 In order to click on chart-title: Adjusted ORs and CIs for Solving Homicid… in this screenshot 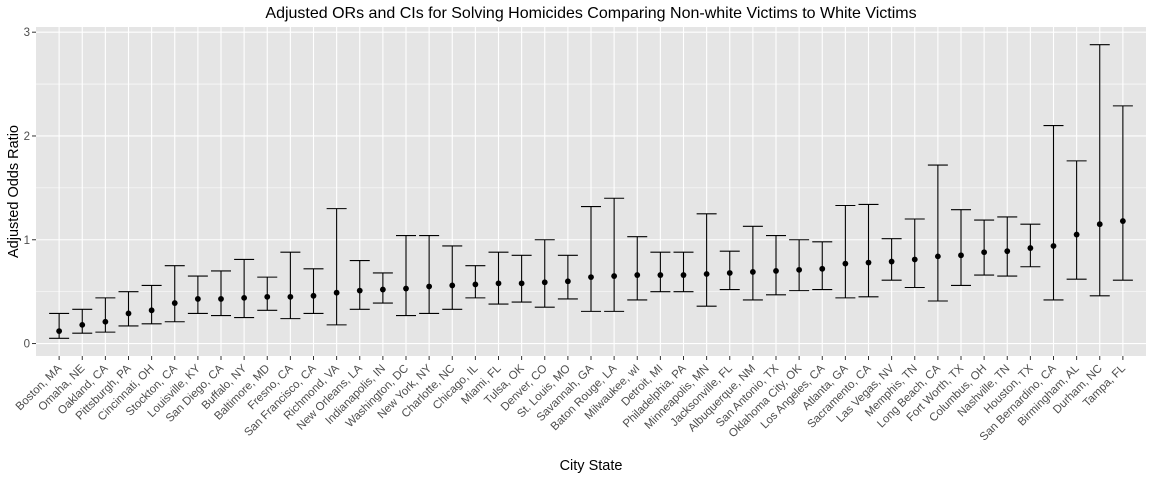, I will do `click(591, 13)`.